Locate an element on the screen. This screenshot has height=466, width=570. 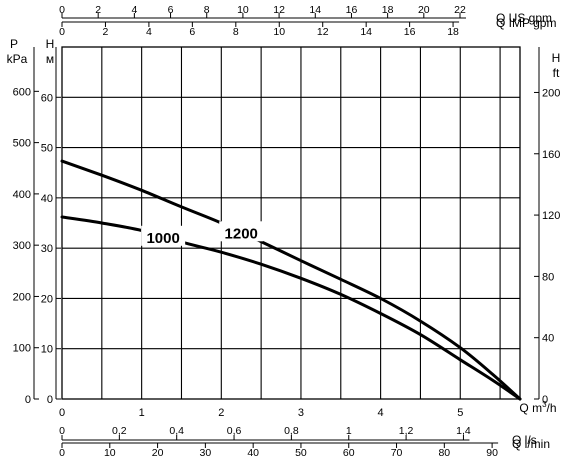
tick-label-kpa: 100 is located at coordinates (22, 349).